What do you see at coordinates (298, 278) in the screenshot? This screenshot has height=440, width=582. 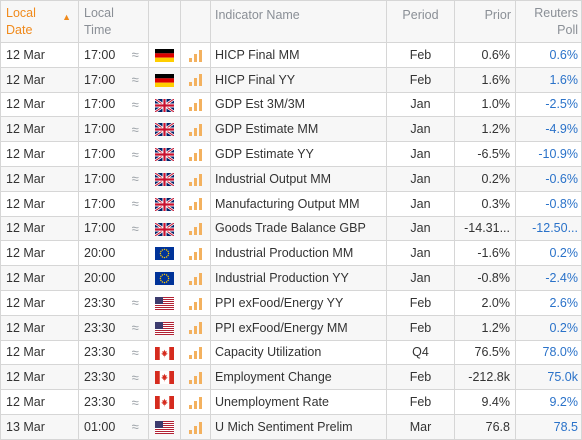 I see `indicator-name-cell: Industrial Production YY` at bounding box center [298, 278].